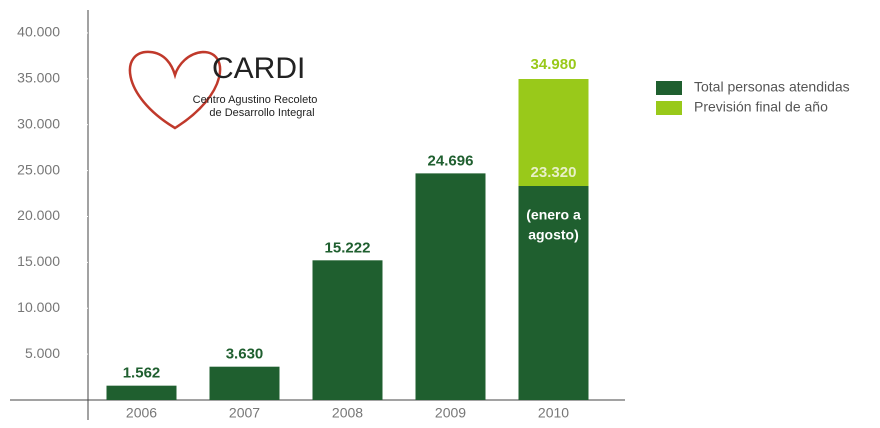 The height and width of the screenshot is (428, 880). What do you see at coordinates (772, 87) in the screenshot?
I see `legend-label: Total personas atendidas` at bounding box center [772, 87].